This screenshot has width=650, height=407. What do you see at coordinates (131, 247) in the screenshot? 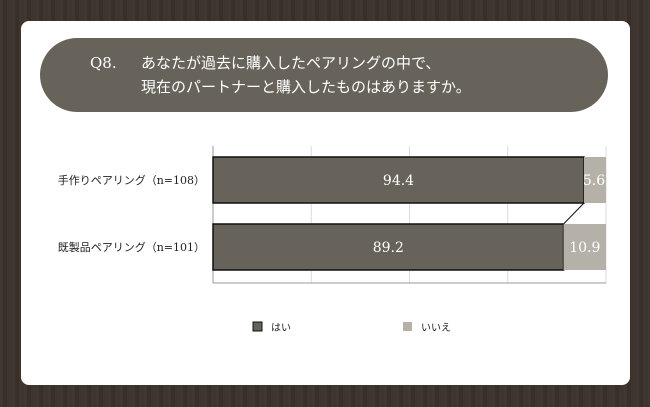
I see `category-label: 既製品ペアリング（n=101）` at bounding box center [131, 247].